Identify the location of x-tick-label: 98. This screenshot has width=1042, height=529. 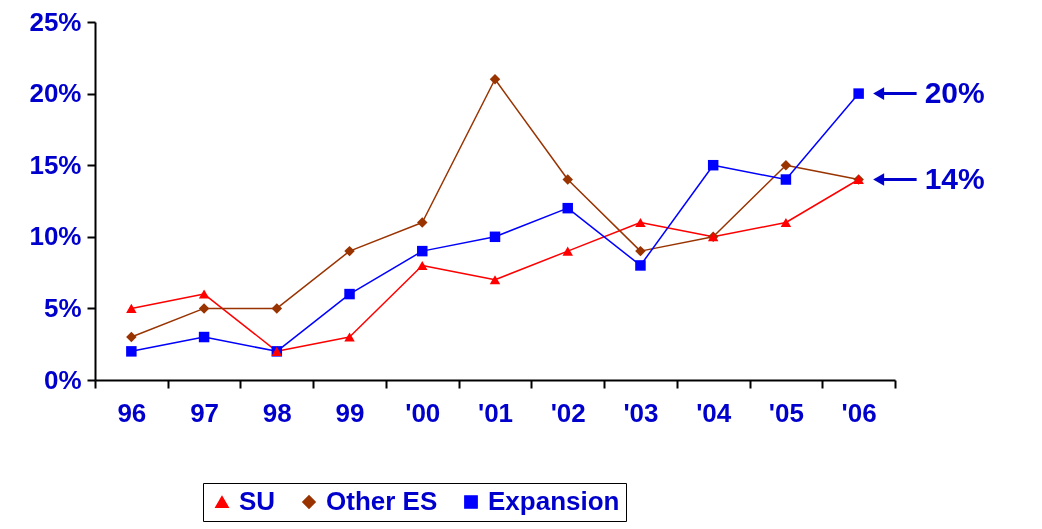
(277, 412).